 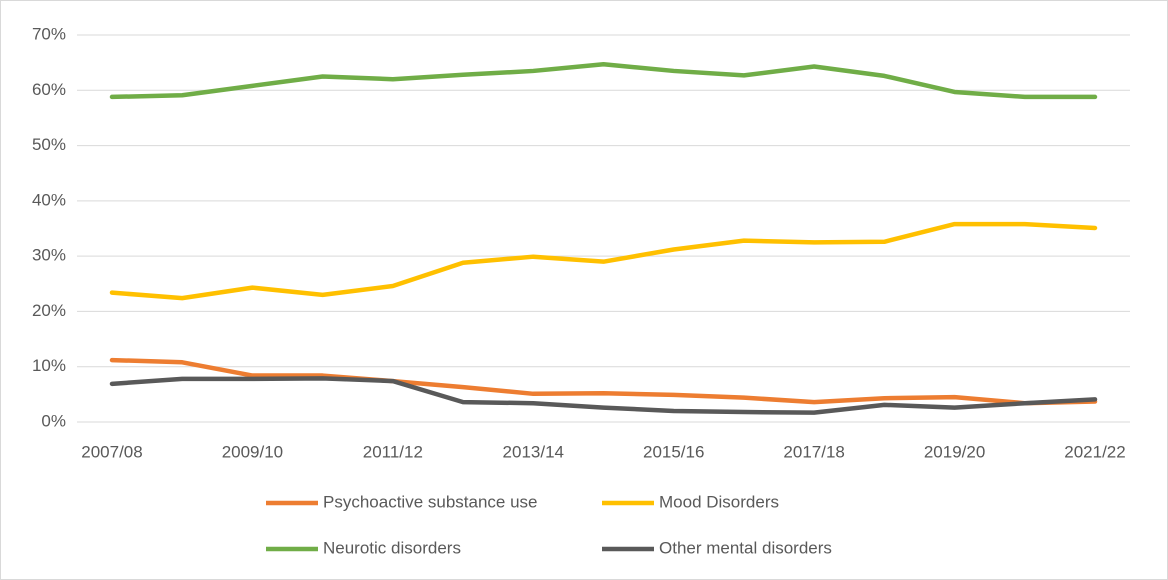 What do you see at coordinates (1094, 451) in the screenshot?
I see `x-tick-label: 2021/22` at bounding box center [1094, 451].